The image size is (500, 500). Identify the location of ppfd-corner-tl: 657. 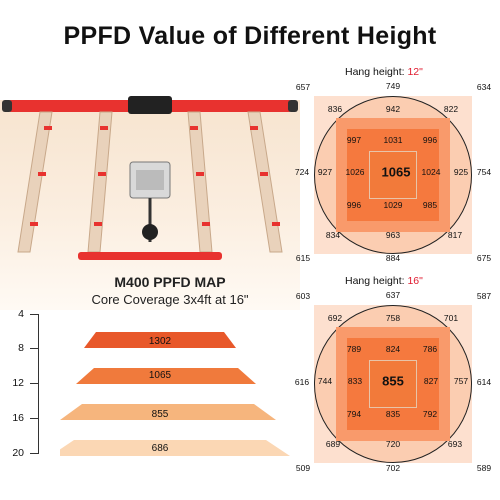
(303, 87).